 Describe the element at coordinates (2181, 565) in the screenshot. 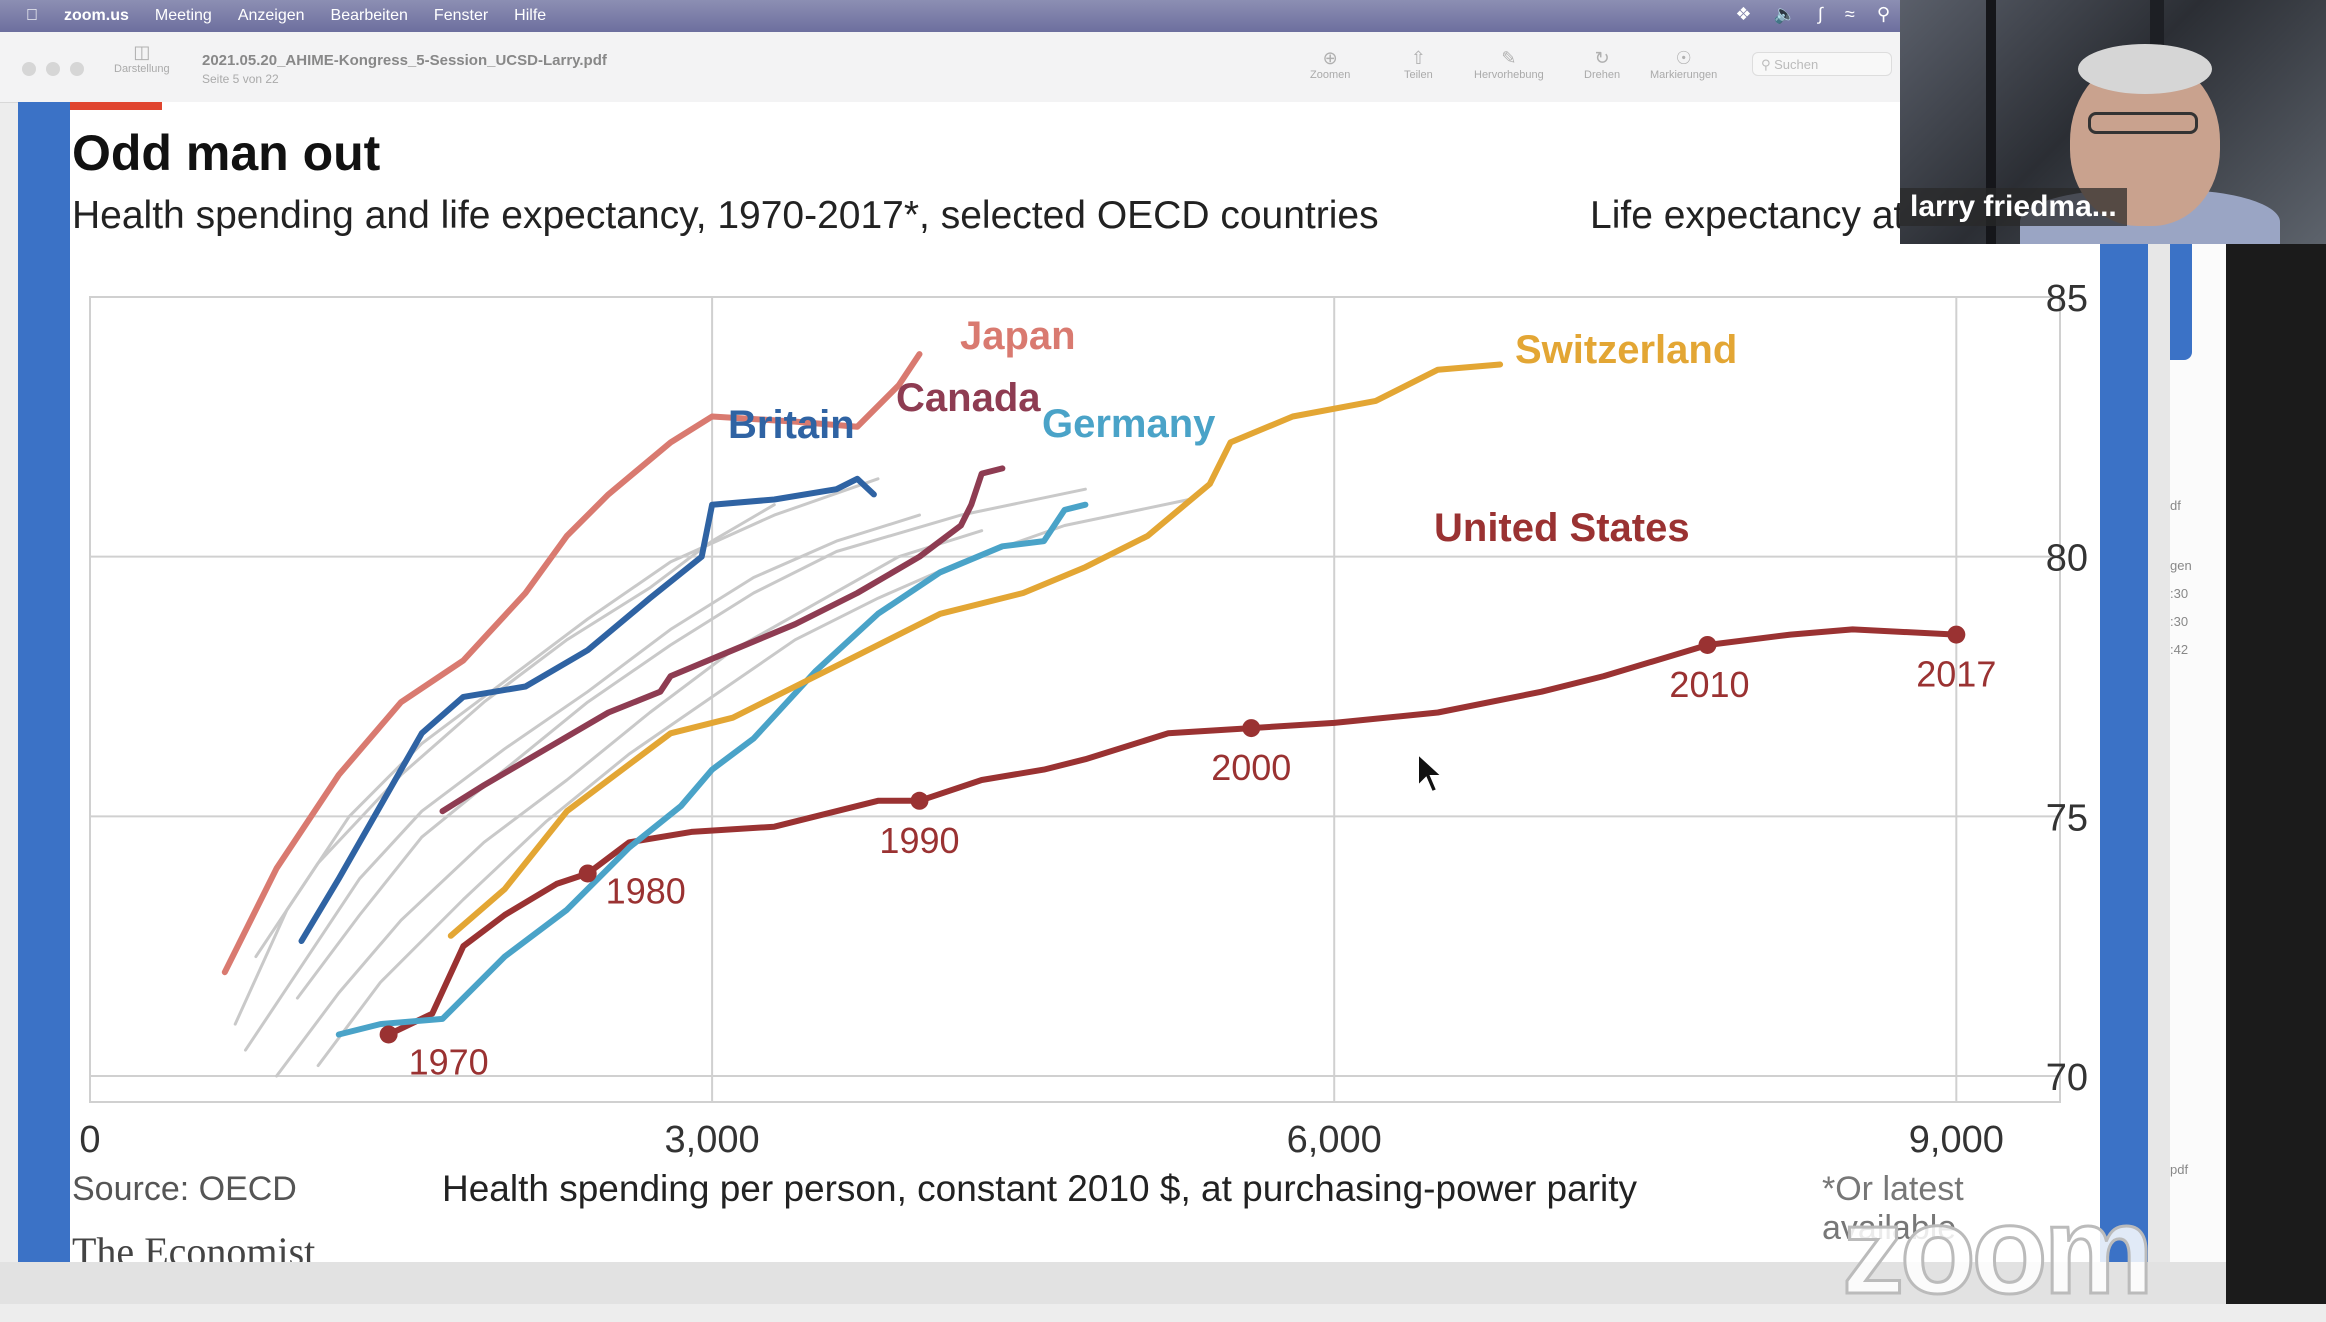

I see `sidebar-text-2: gen` at that location.